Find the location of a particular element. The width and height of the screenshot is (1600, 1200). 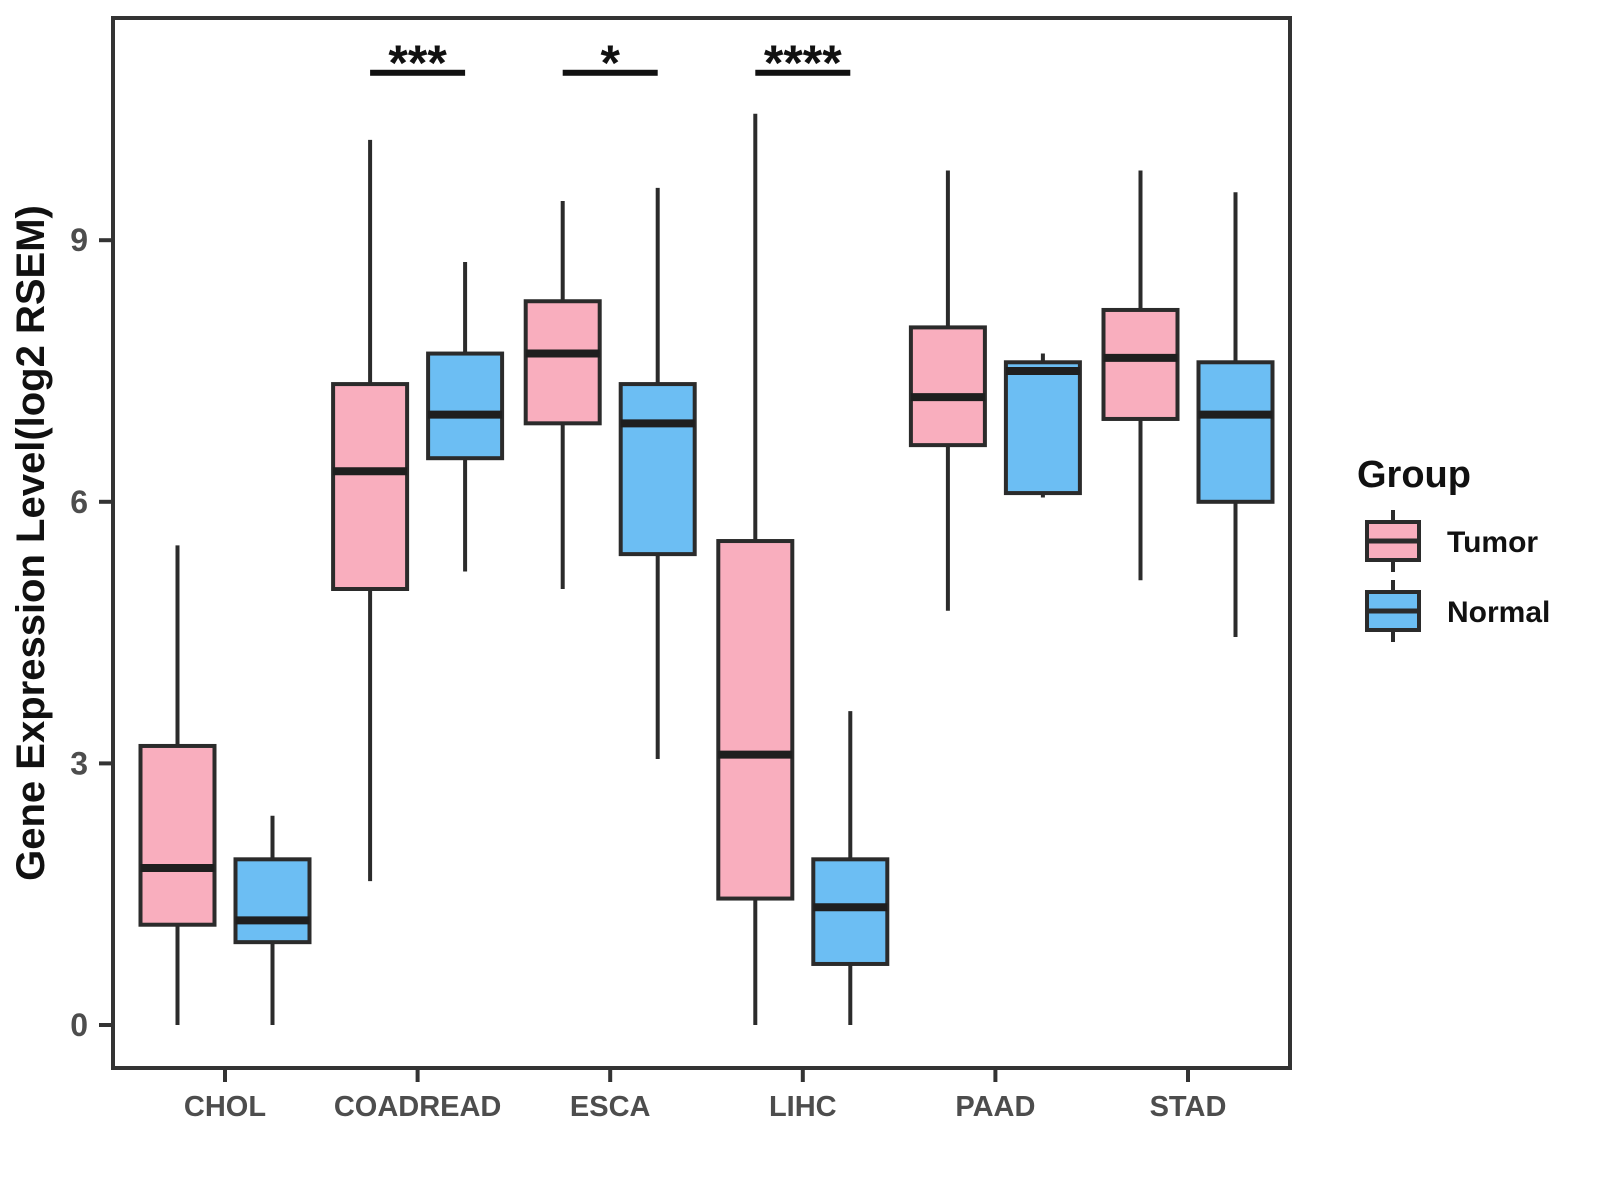

y-tick-label-0: 0 is located at coordinates (79, 1025).